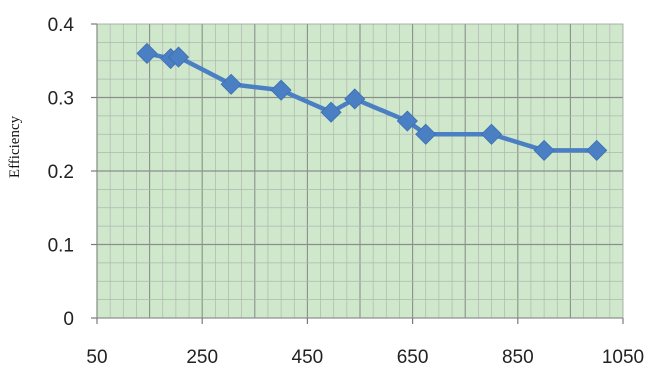 The height and width of the screenshot is (374, 653). I want to click on y-tick-label: 0, so click(68, 319).